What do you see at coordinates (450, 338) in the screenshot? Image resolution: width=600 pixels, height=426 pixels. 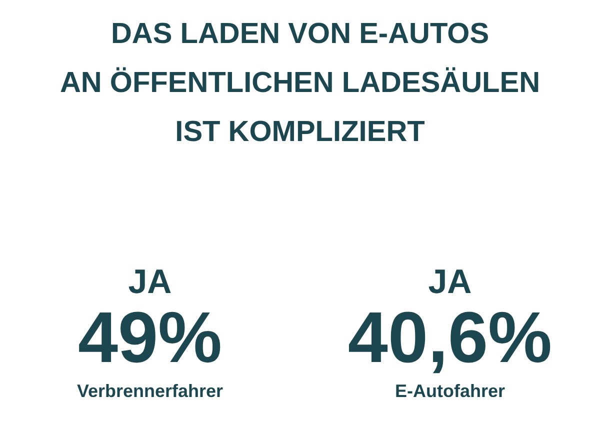 I see `data-label: 40,6%` at bounding box center [450, 338].